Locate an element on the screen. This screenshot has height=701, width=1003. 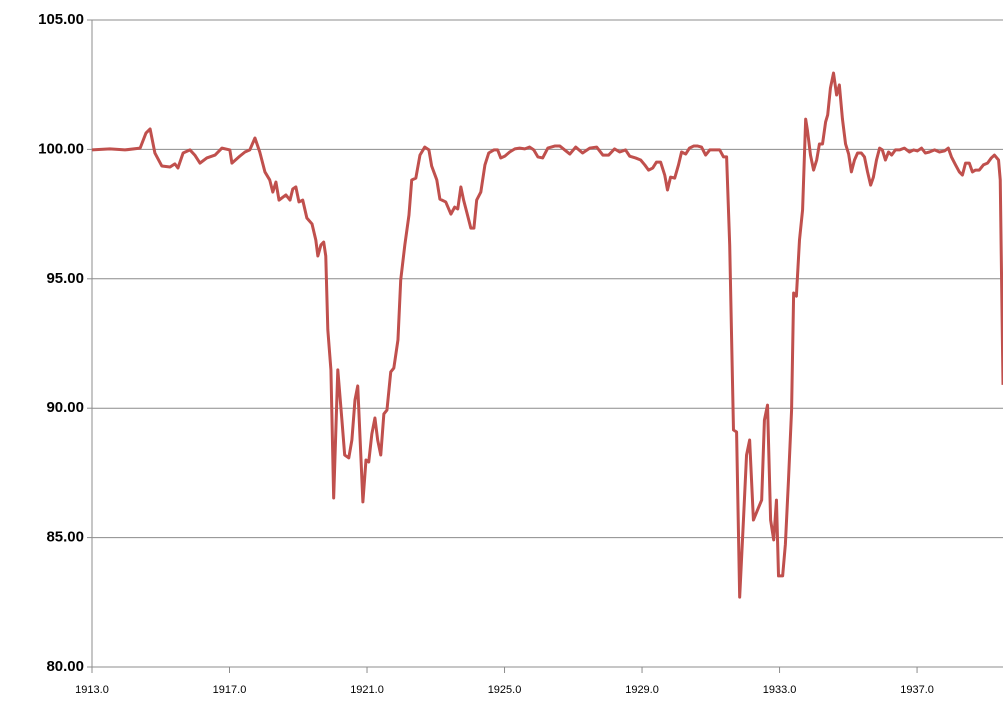
y-tick-label: 105.00 is located at coordinates (61, 19).